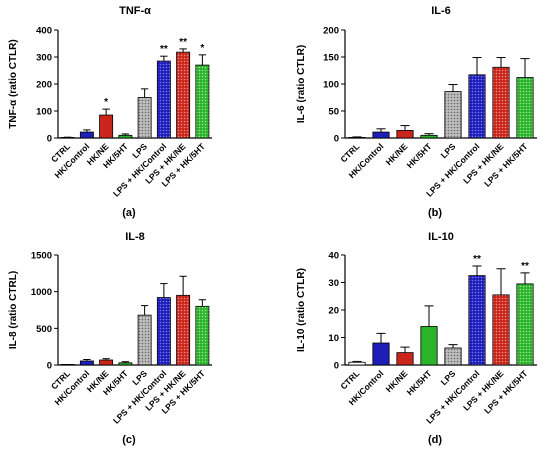 This screenshot has width=550, height=449. What do you see at coordinates (41, 256) in the screenshot?
I see `y-tick-label: 1500` at bounding box center [41, 256].